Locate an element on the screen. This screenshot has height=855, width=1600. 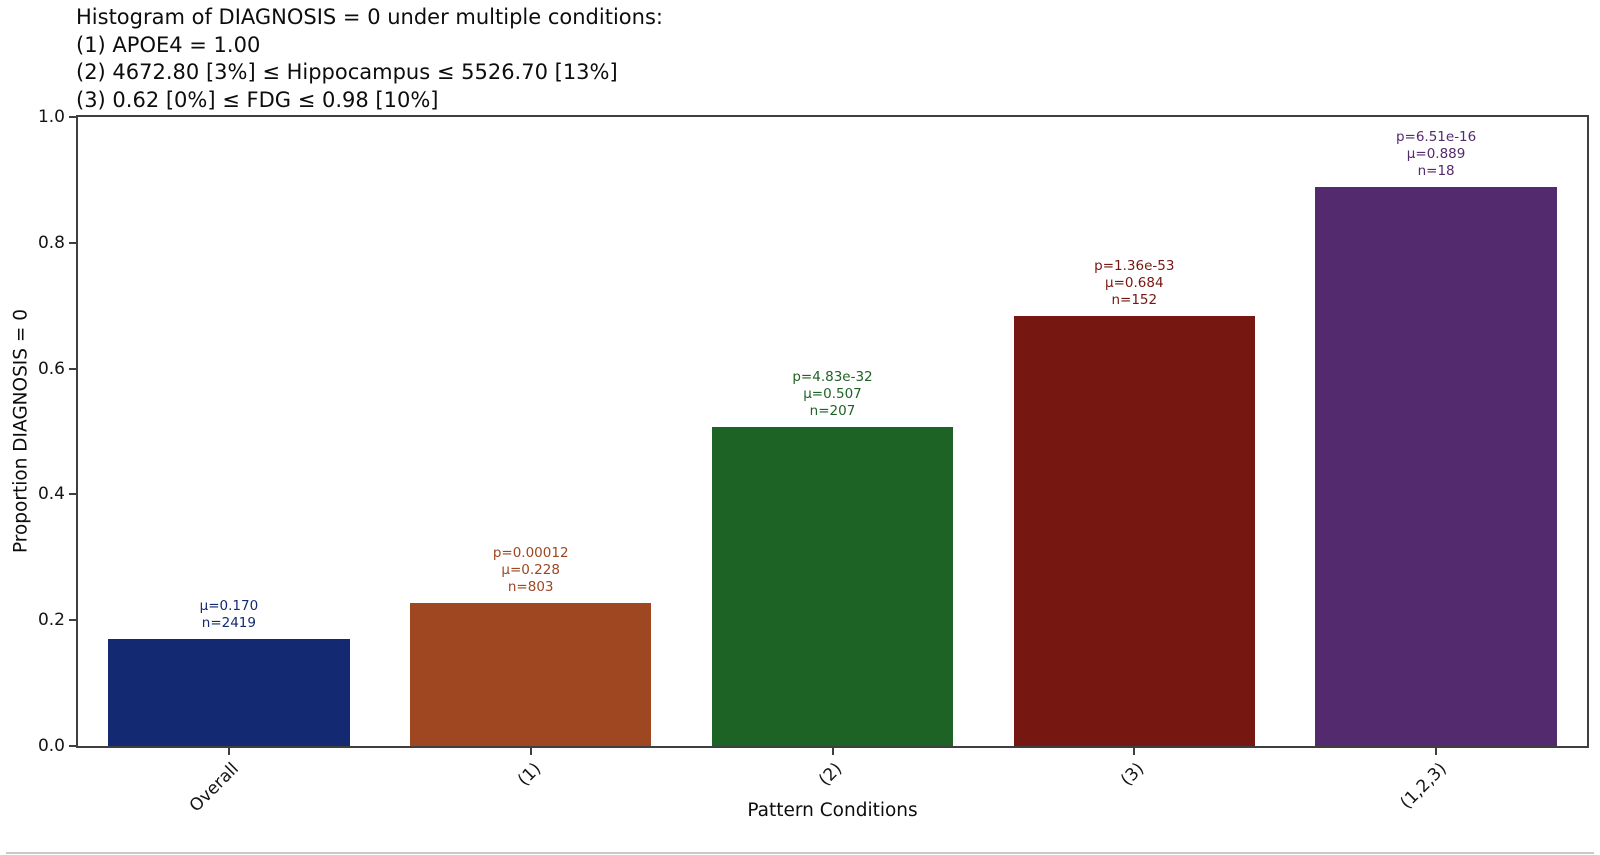
bar-overall is located at coordinates (229, 692).